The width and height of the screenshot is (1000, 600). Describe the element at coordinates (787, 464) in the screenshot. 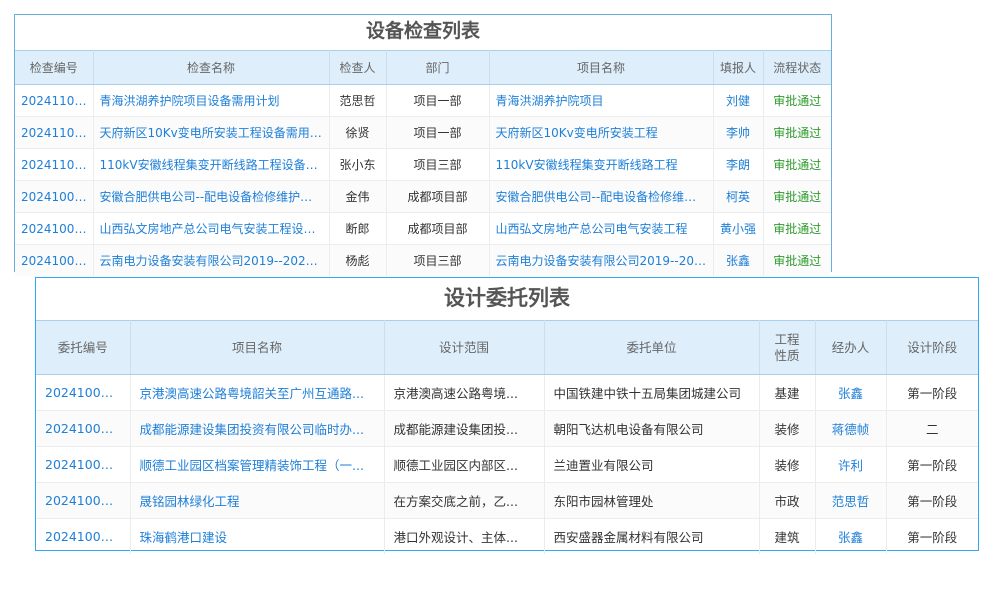

I see `project-type-cell: 装修` at that location.